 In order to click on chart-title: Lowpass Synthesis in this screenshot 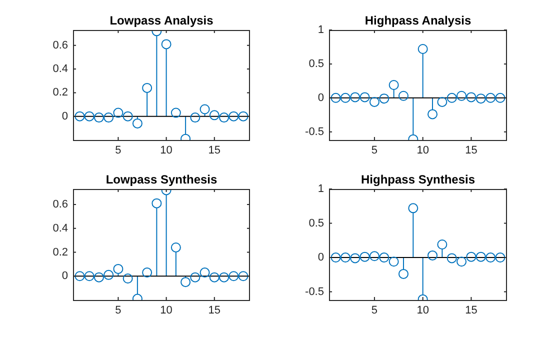, I will do `click(162, 179)`.